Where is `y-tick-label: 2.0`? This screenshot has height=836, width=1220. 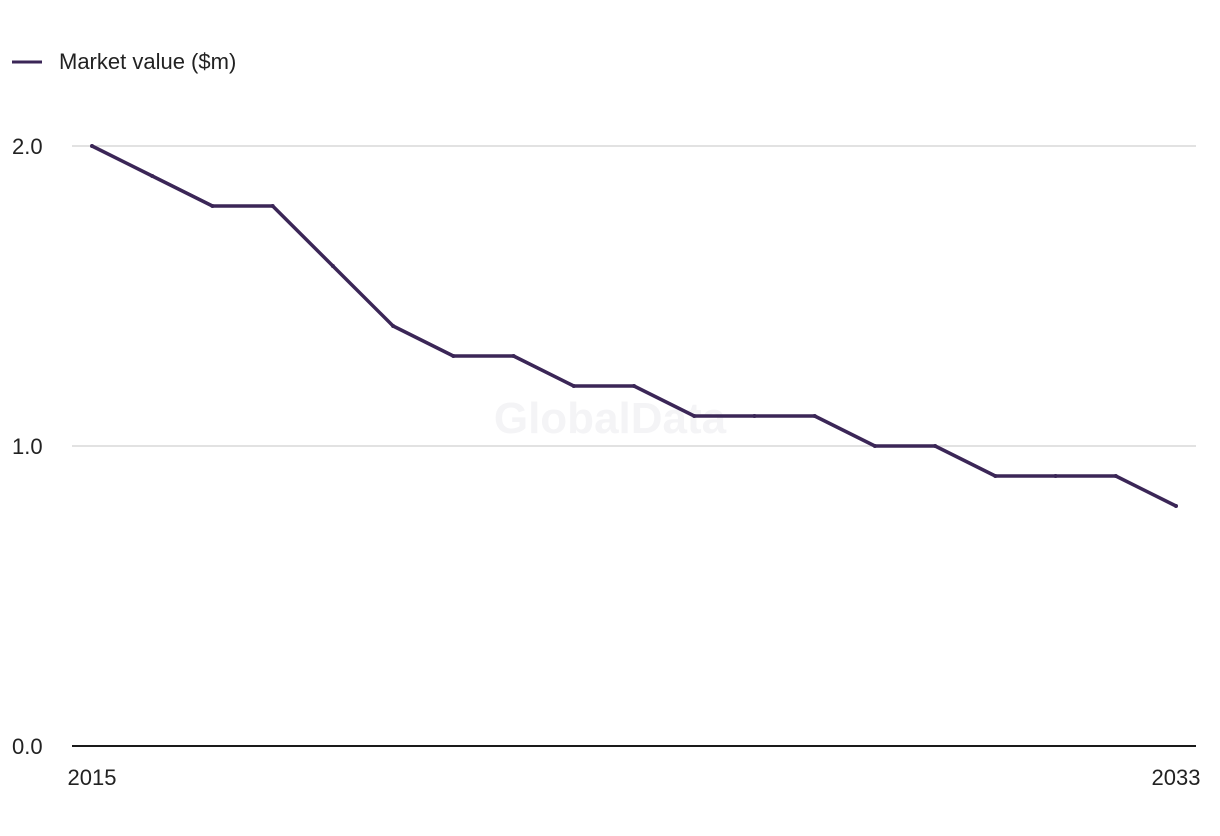 y-tick-label: 2.0 is located at coordinates (27, 146).